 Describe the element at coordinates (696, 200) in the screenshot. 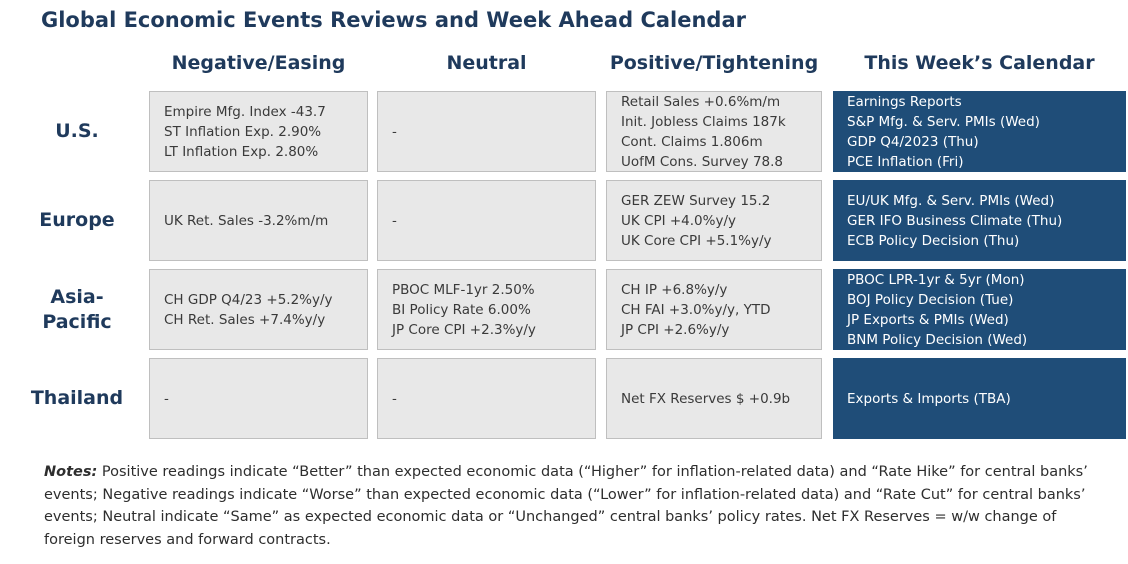

I see `cell-line: GER ZEW Survey 15.2` at that location.